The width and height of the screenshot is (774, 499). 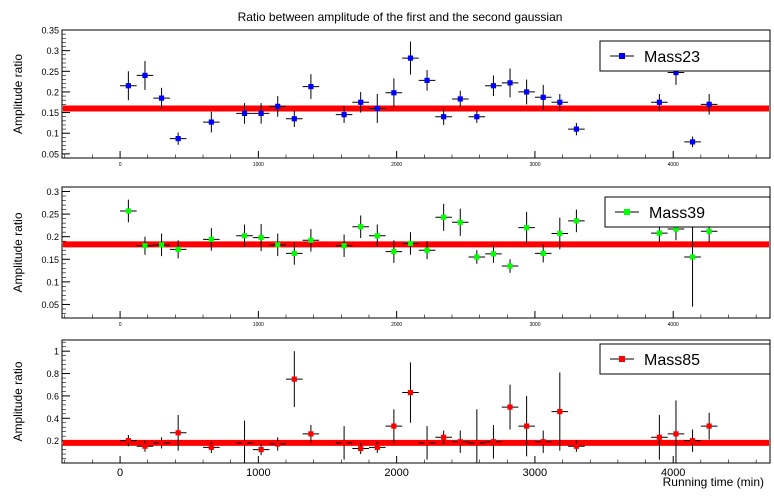 What do you see at coordinates (50, 31) in the screenshot?
I see `y-tick-label: 0.35` at bounding box center [50, 31].